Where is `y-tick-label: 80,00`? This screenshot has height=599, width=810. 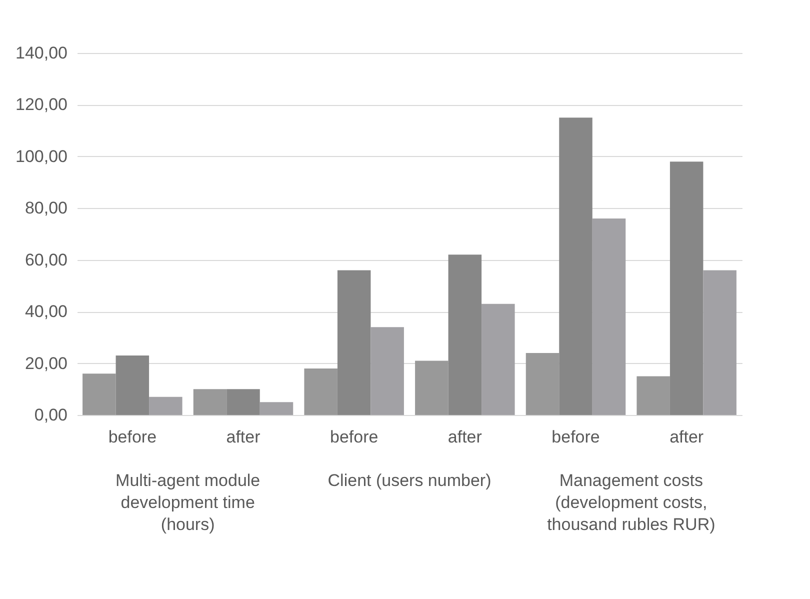 y-tick-label: 80,00 is located at coordinates (46, 208).